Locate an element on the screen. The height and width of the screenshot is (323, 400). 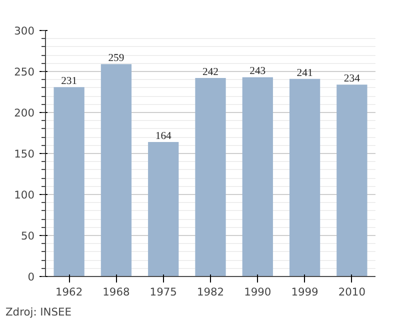
x-tick-label: 2010 is located at coordinates (352, 292).